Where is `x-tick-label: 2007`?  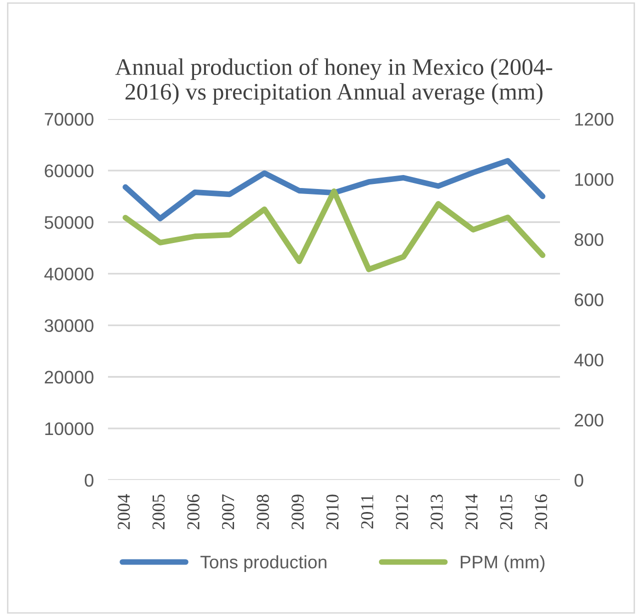 x-tick-label: 2007 is located at coordinates (228, 512).